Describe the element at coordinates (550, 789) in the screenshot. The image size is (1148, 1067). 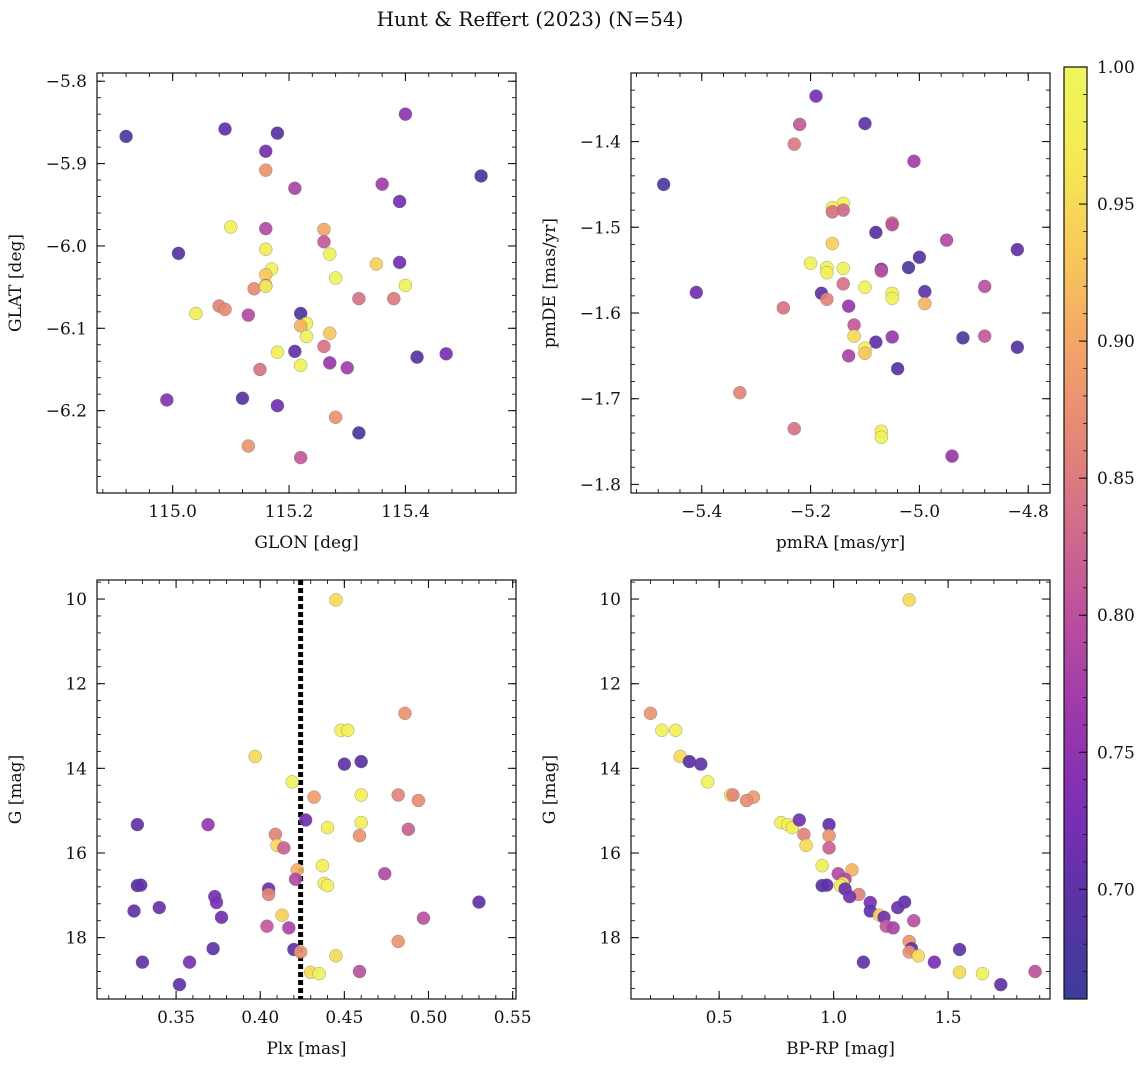
I see `y-axis-label: G [mag]` at that location.